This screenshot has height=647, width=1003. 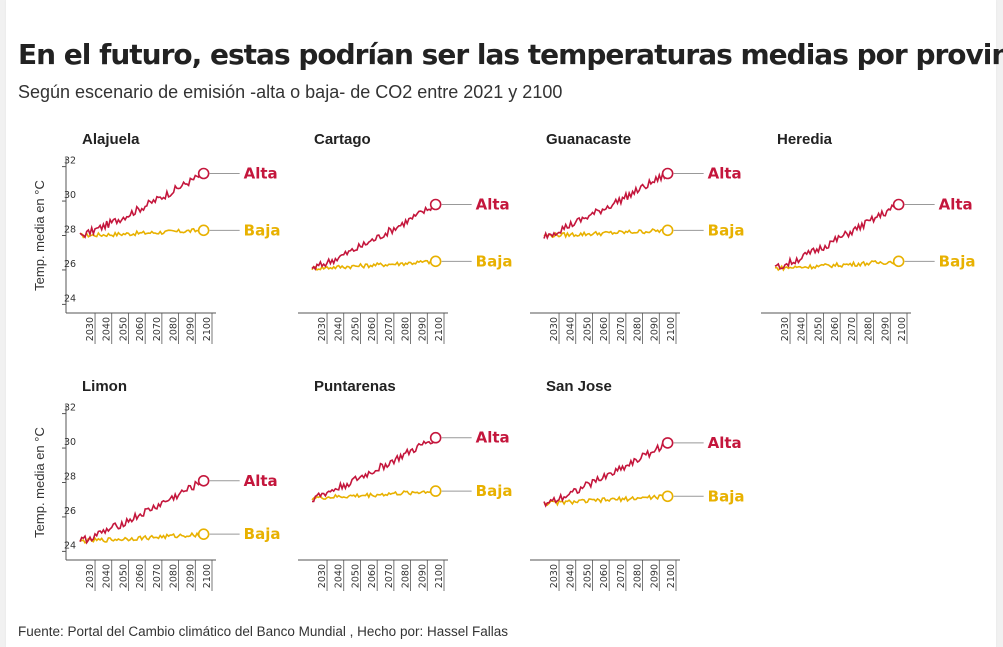 I want to click on panel-title: Limon, so click(x=104, y=386).